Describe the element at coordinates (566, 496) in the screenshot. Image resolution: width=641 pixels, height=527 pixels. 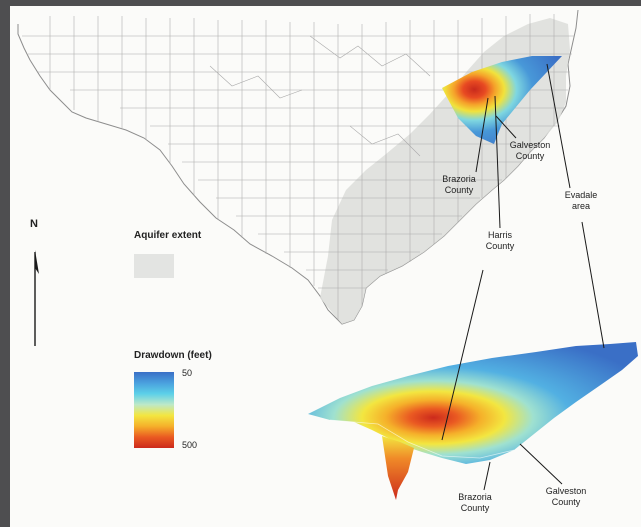
I see `galveston-county-lower-label: Galveston County` at that location.